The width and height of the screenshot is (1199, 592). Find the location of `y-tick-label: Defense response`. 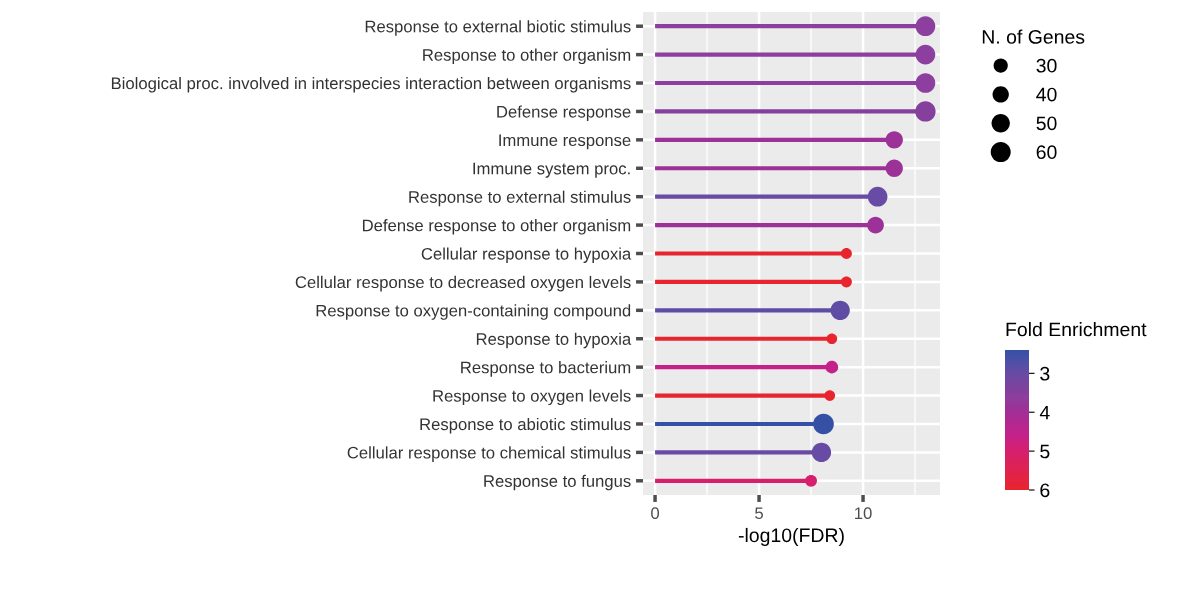

y-tick-label: Defense response is located at coordinates (564, 113).